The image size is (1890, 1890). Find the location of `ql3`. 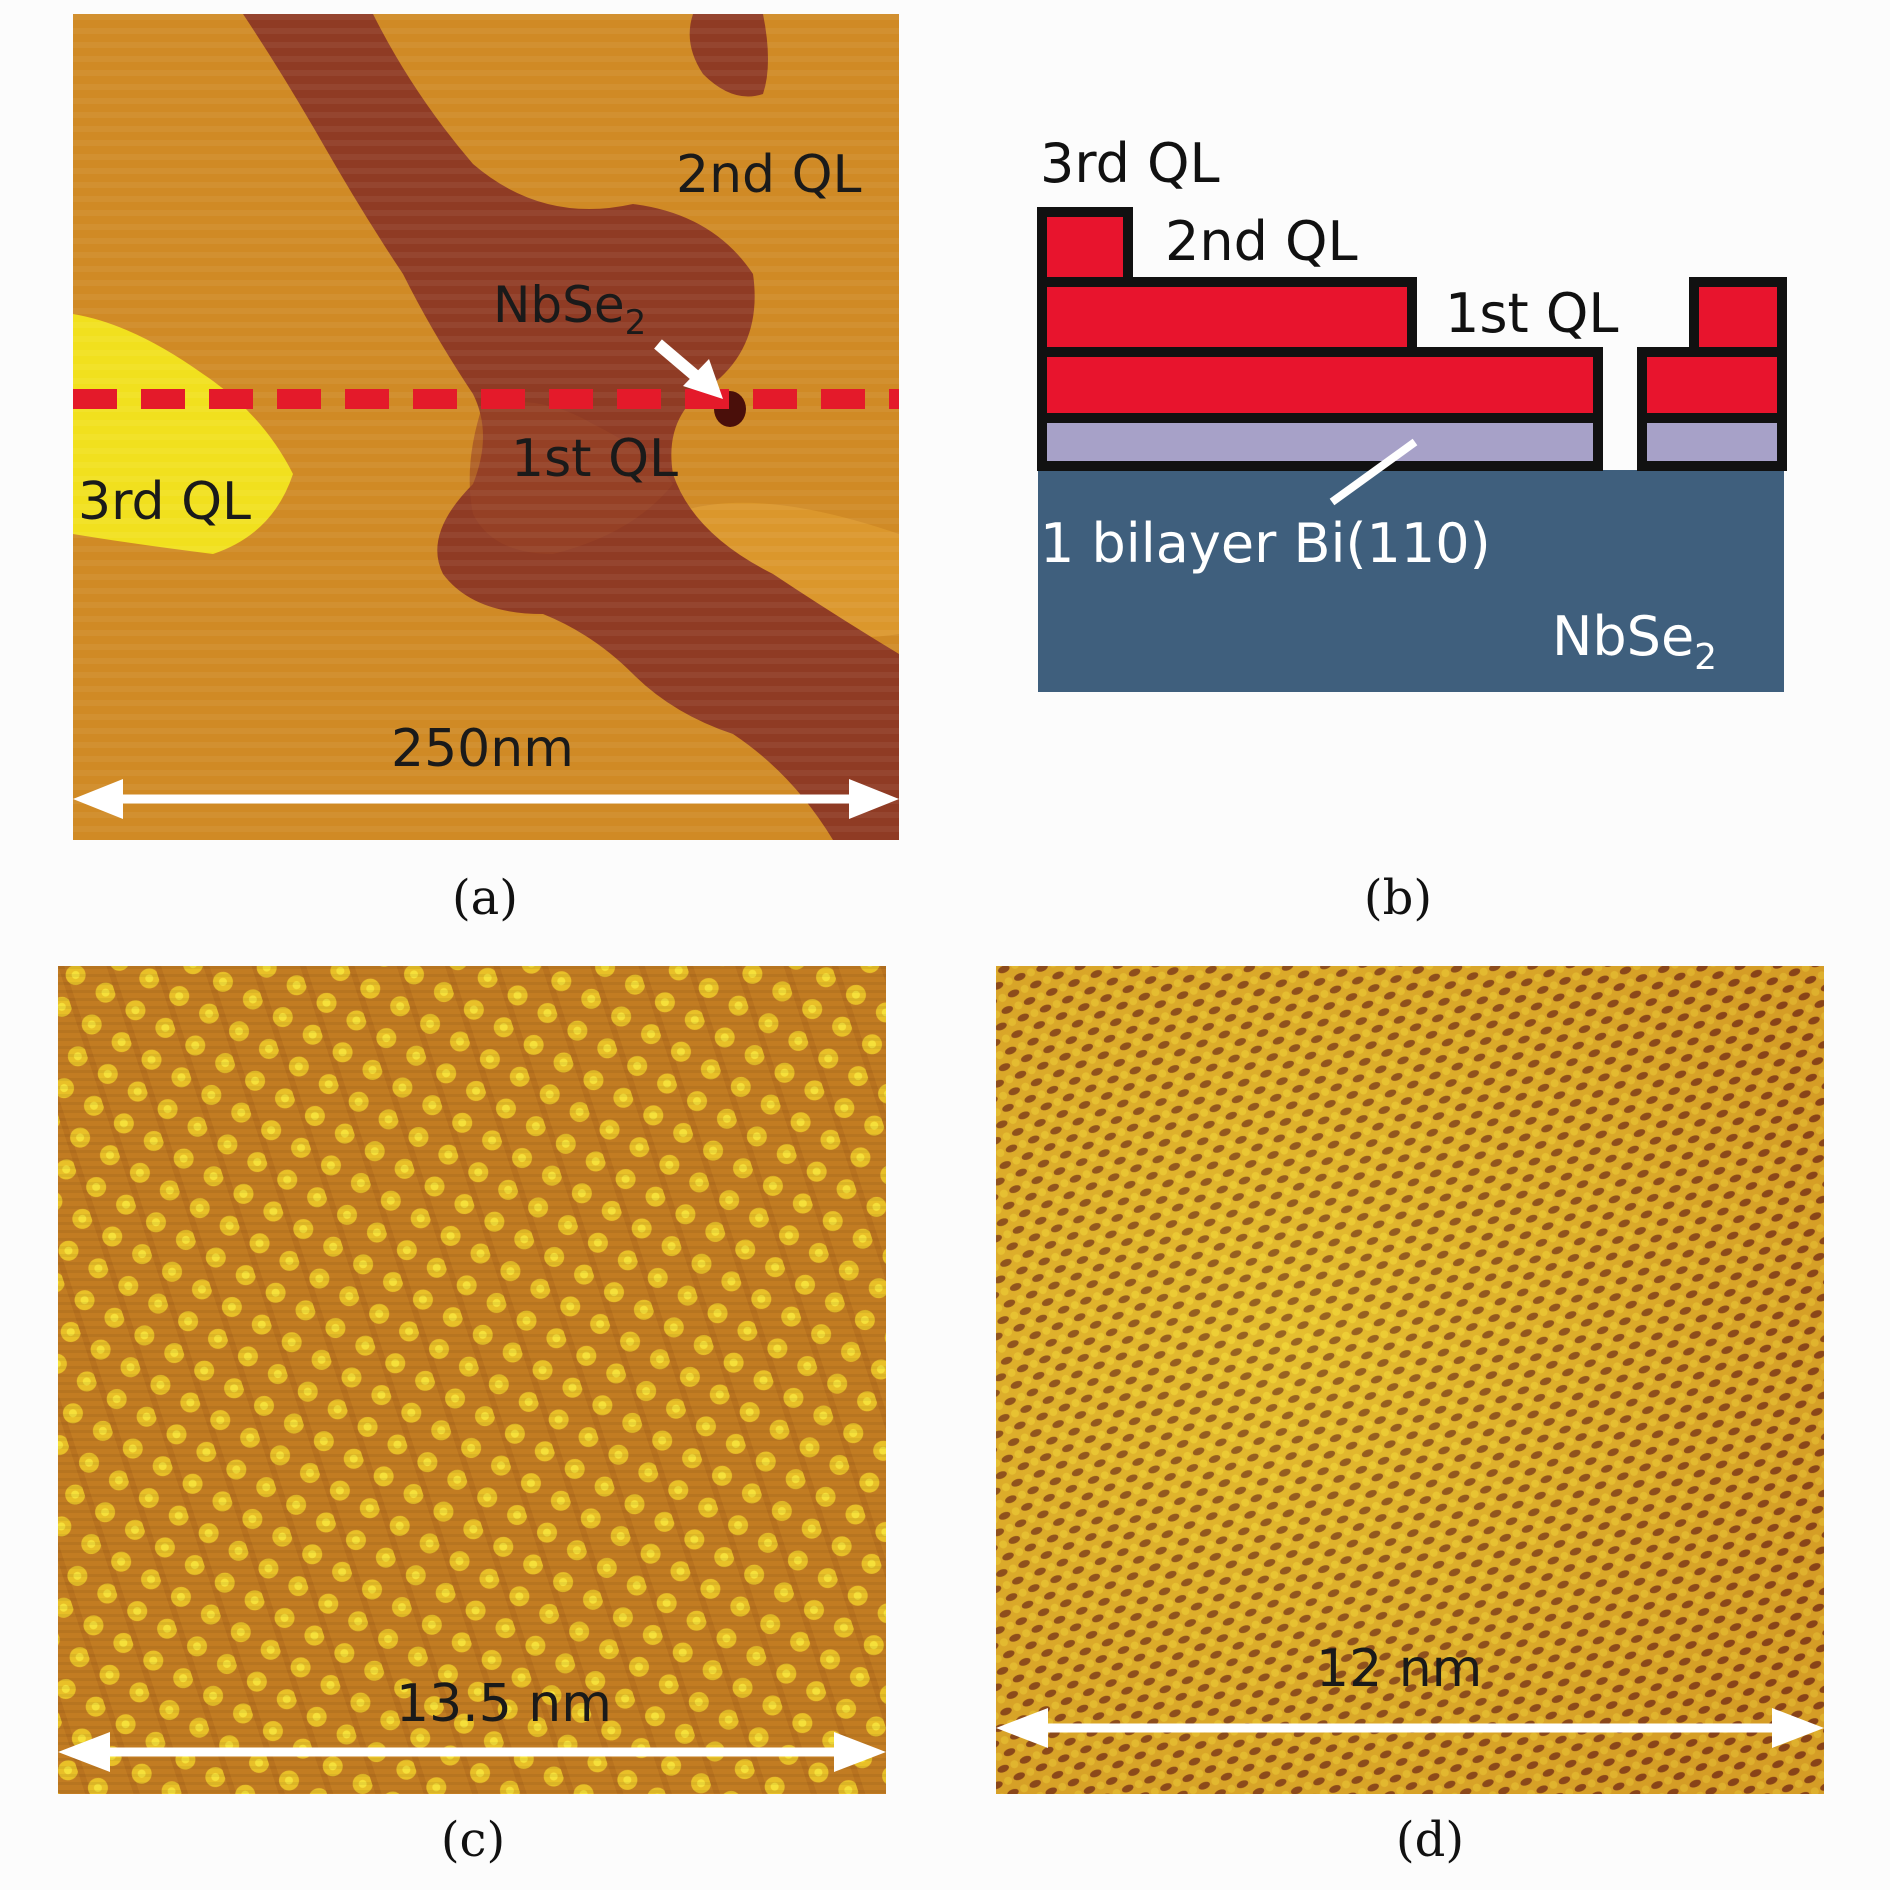

ql3 is located at coordinates (1085, 247).